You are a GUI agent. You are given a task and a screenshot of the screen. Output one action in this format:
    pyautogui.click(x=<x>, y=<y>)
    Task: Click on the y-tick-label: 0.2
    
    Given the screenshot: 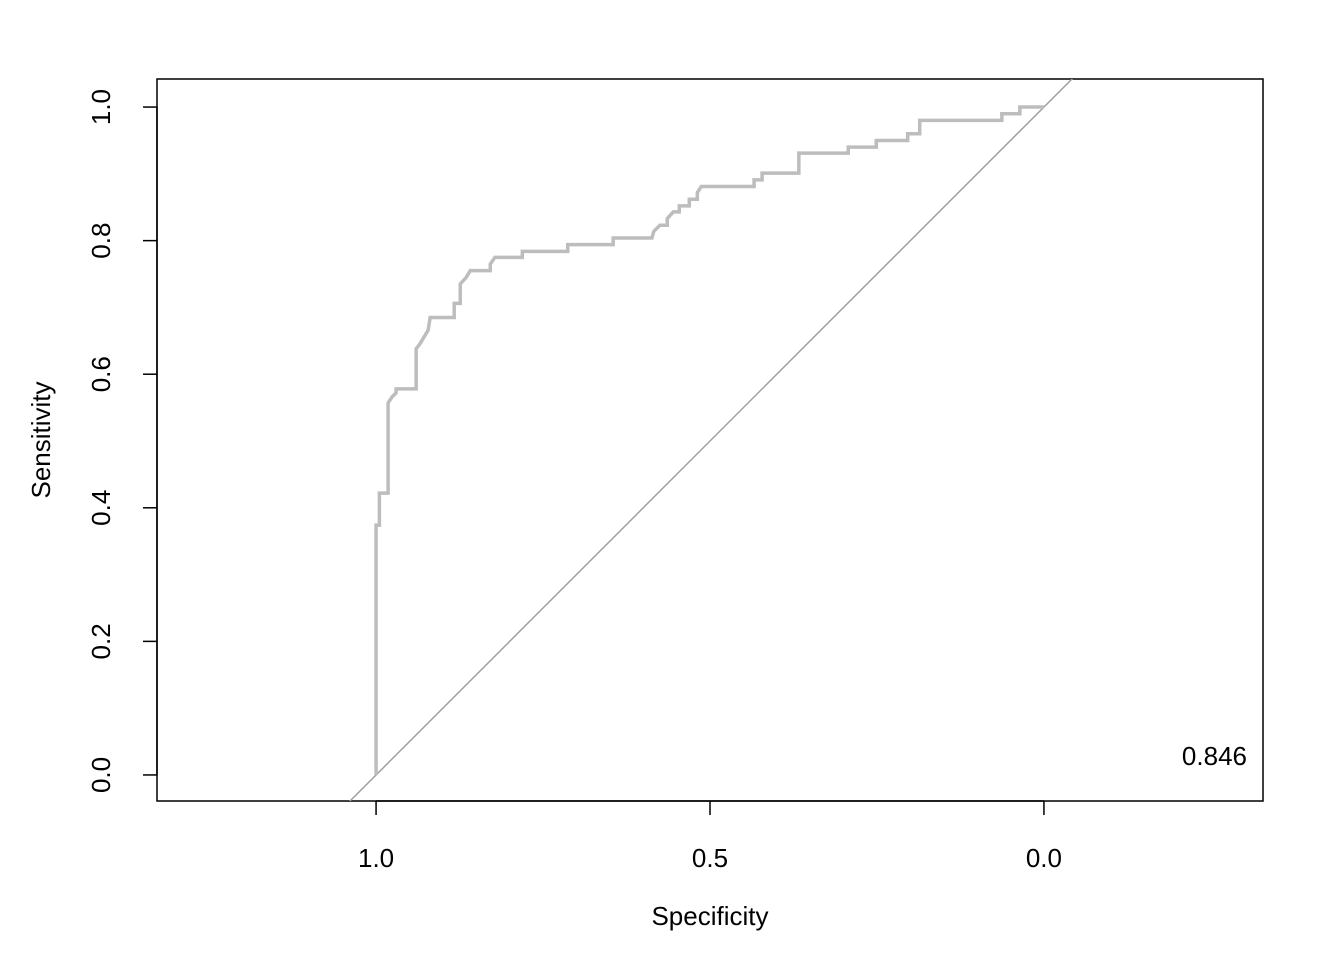 What is the action you would take?
    pyautogui.click(x=101, y=641)
    